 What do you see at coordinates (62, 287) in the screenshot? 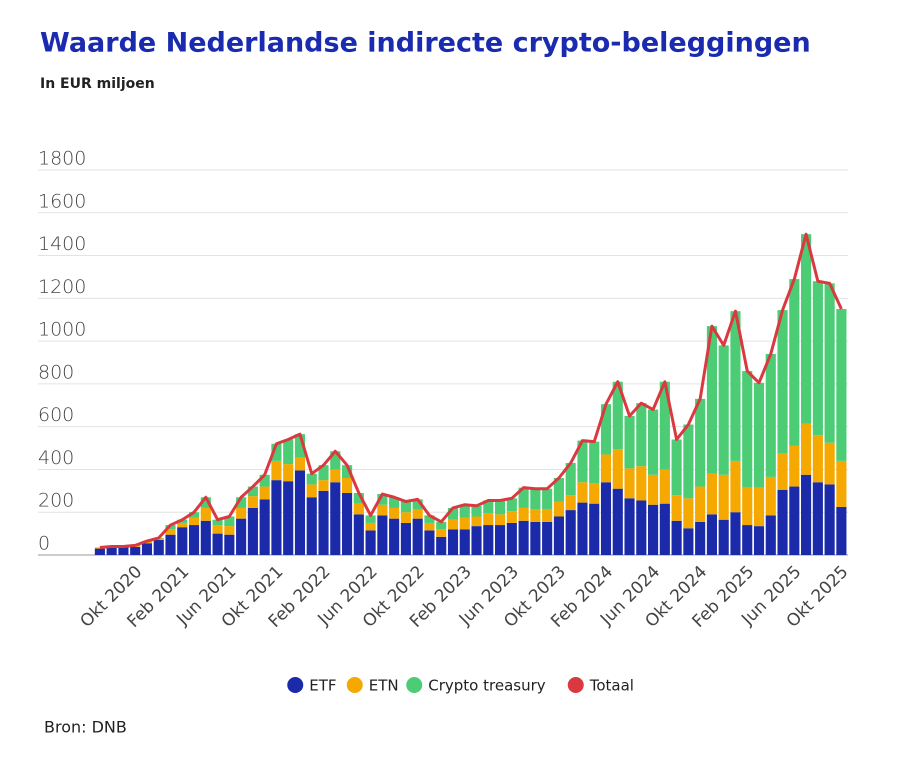
I see `y-tick-label: 1200` at bounding box center [62, 287].